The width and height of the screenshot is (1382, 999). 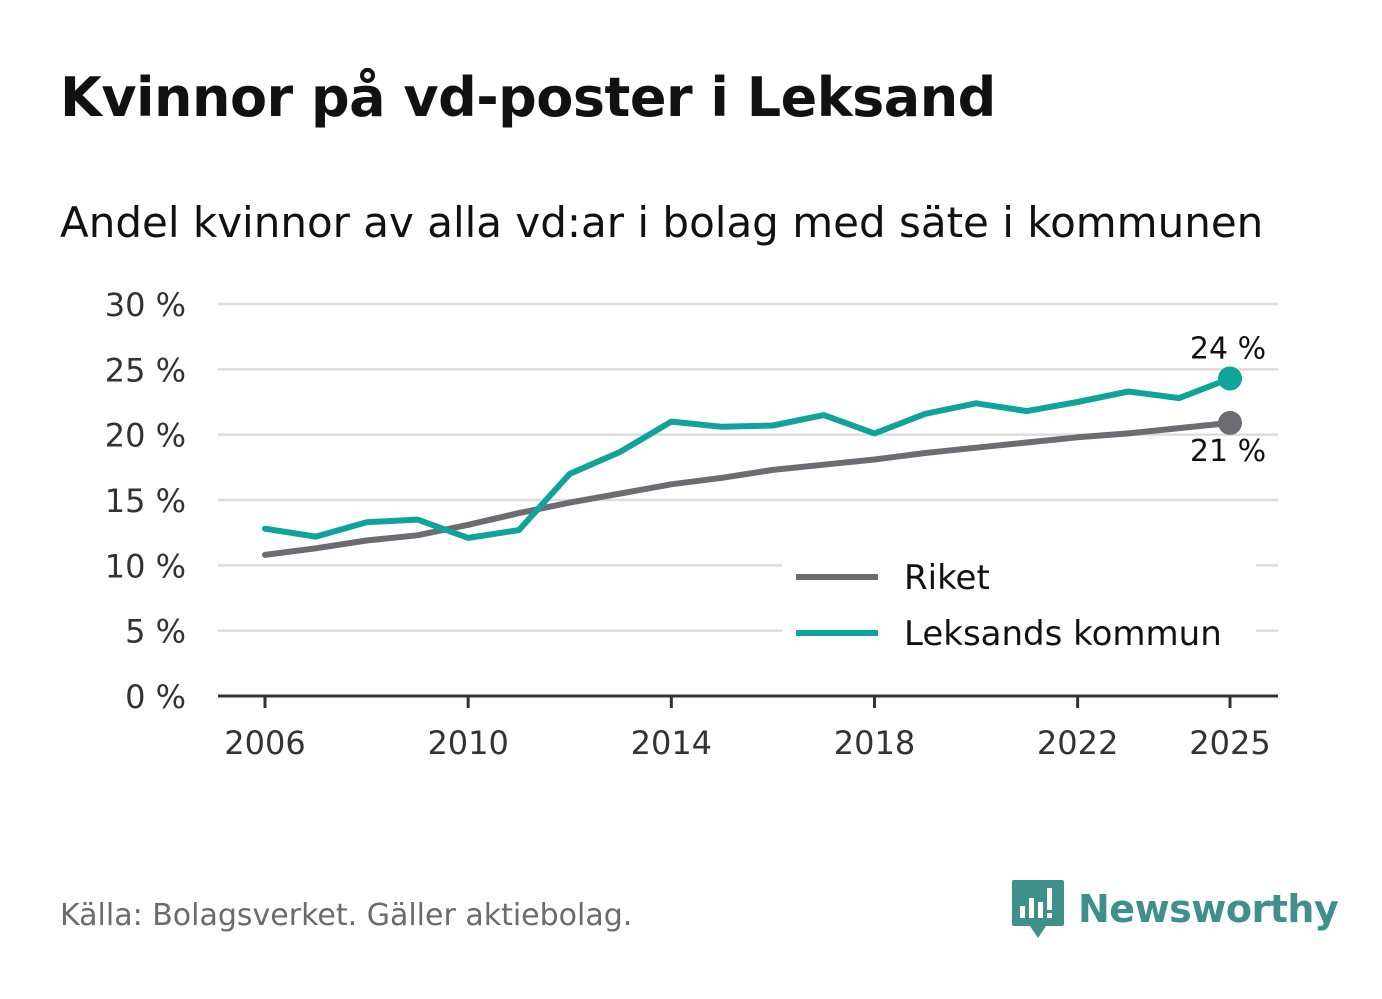 What do you see at coordinates (528, 97) in the screenshot?
I see `chart-title: Kvinnor på vd-poster i Leksand` at bounding box center [528, 97].